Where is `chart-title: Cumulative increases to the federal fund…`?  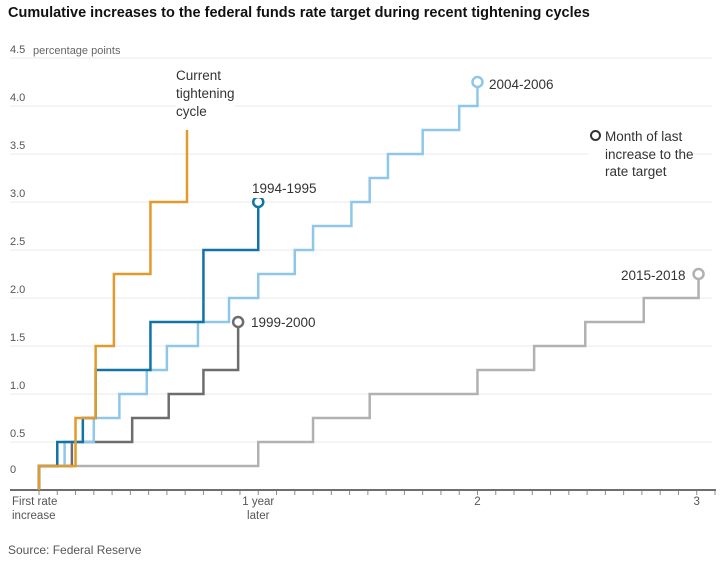
chart-title: Cumulative increases to the federal fund… is located at coordinates (299, 13).